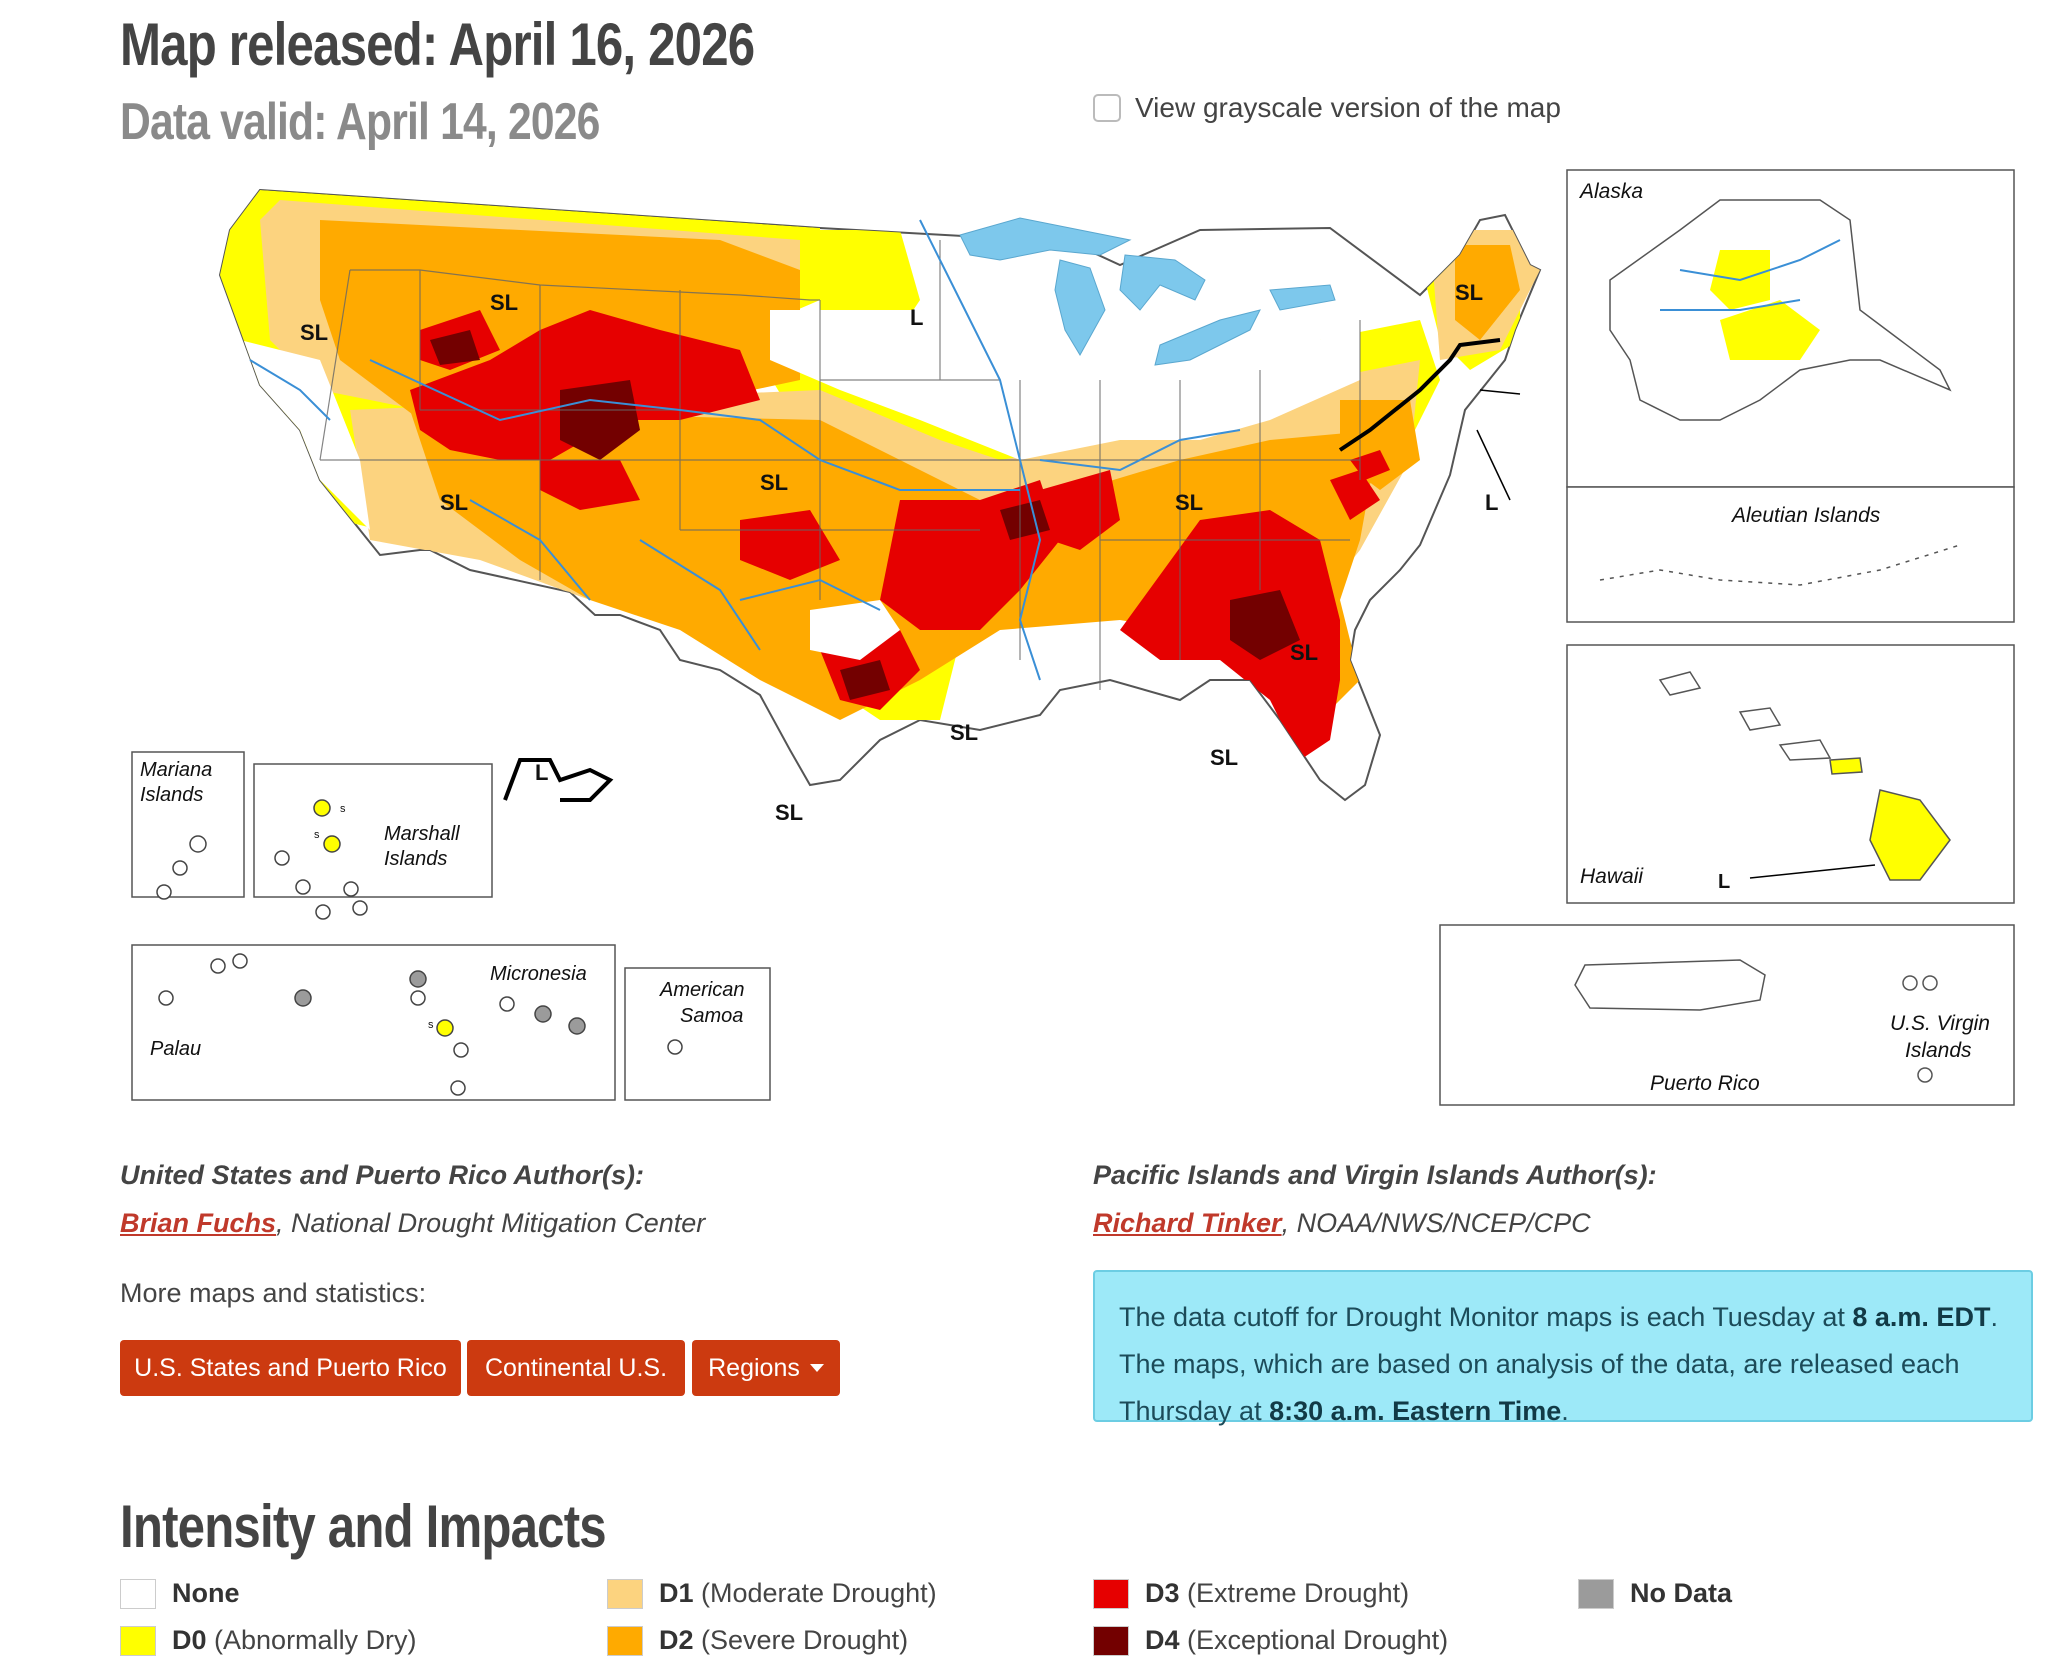 The height and width of the screenshot is (1674, 2057). I want to click on aleutian-label: Aleutian Islands, so click(1805, 515).